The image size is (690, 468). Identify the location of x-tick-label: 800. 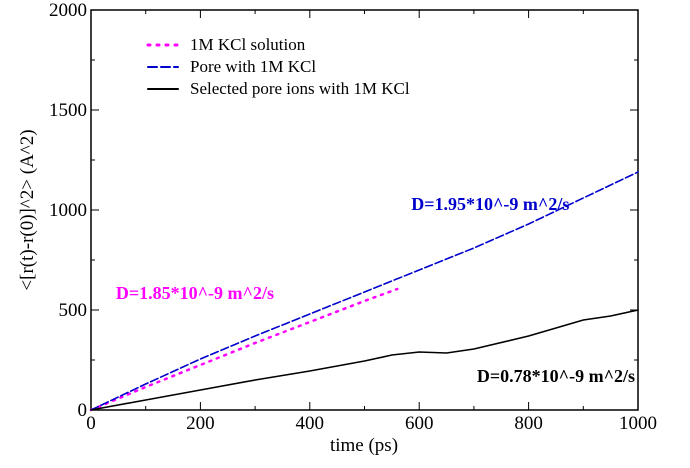
(528, 423).